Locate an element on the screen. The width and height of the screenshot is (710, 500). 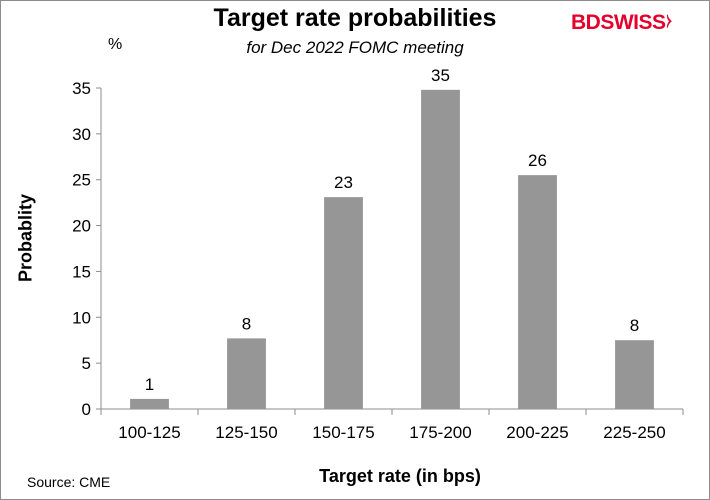
chart-subtitle: for Dec 2022 FOMC meeting is located at coordinates (355, 47).